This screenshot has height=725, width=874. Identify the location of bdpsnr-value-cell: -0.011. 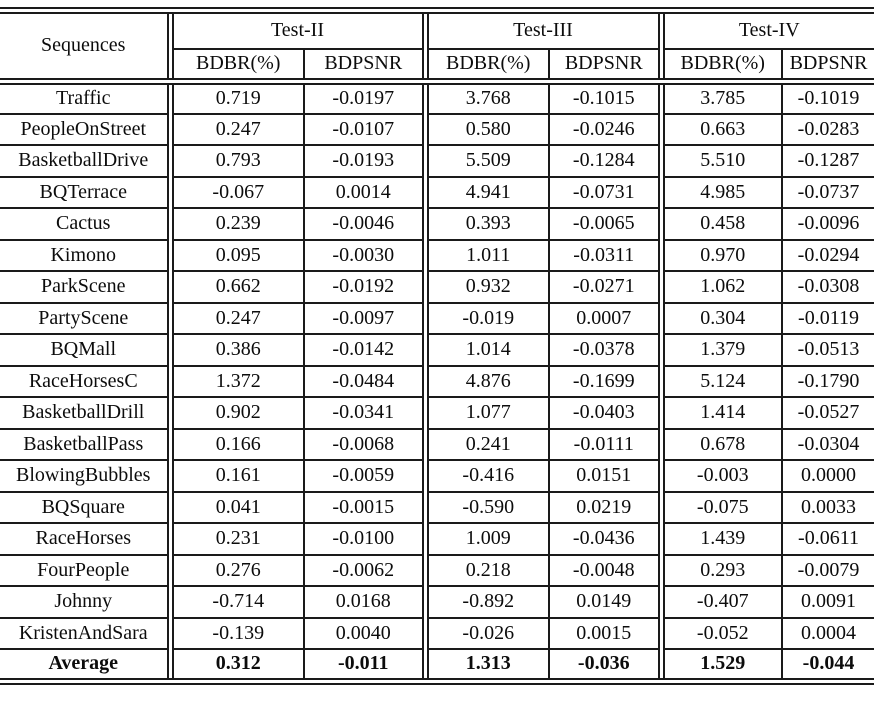
(364, 667).